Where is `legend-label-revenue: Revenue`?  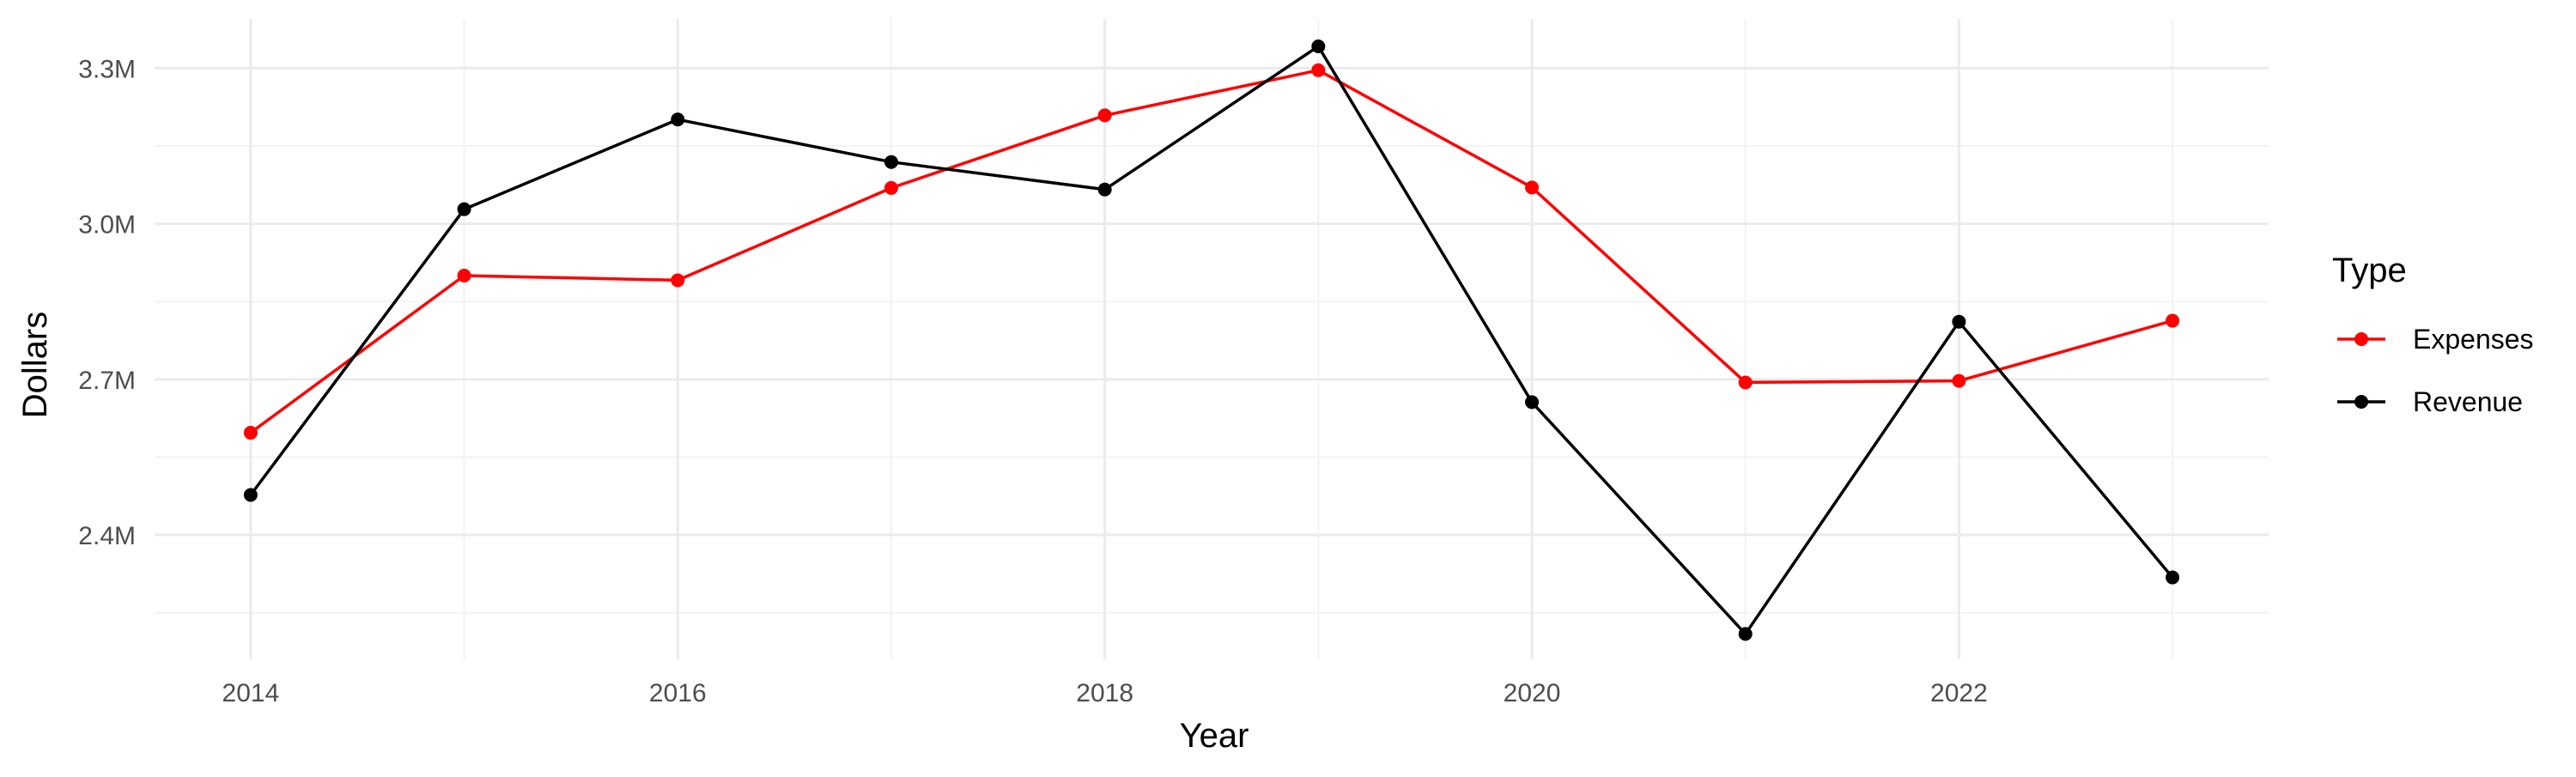 legend-label-revenue: Revenue is located at coordinates (2468, 401).